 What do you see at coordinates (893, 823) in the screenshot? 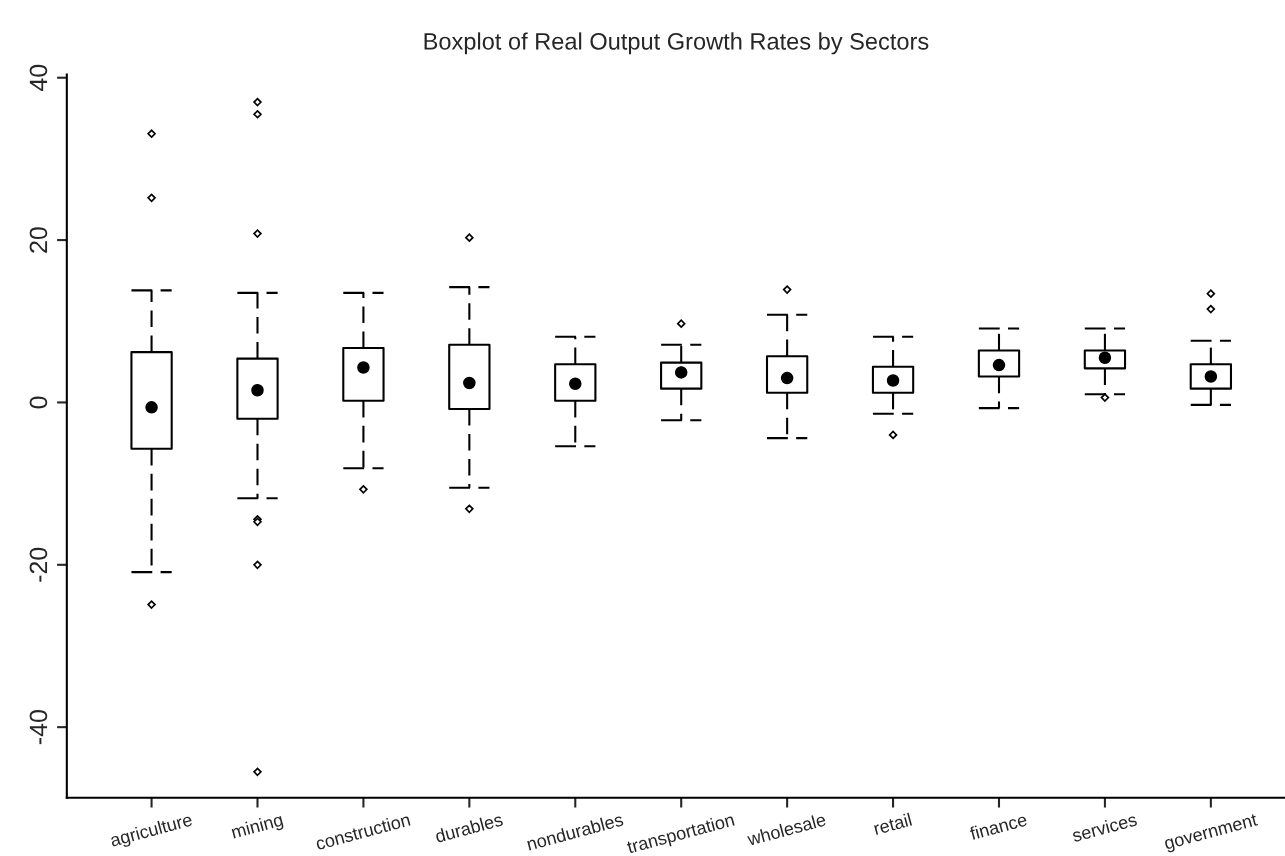
I see `x-tick-label: retail` at bounding box center [893, 823].